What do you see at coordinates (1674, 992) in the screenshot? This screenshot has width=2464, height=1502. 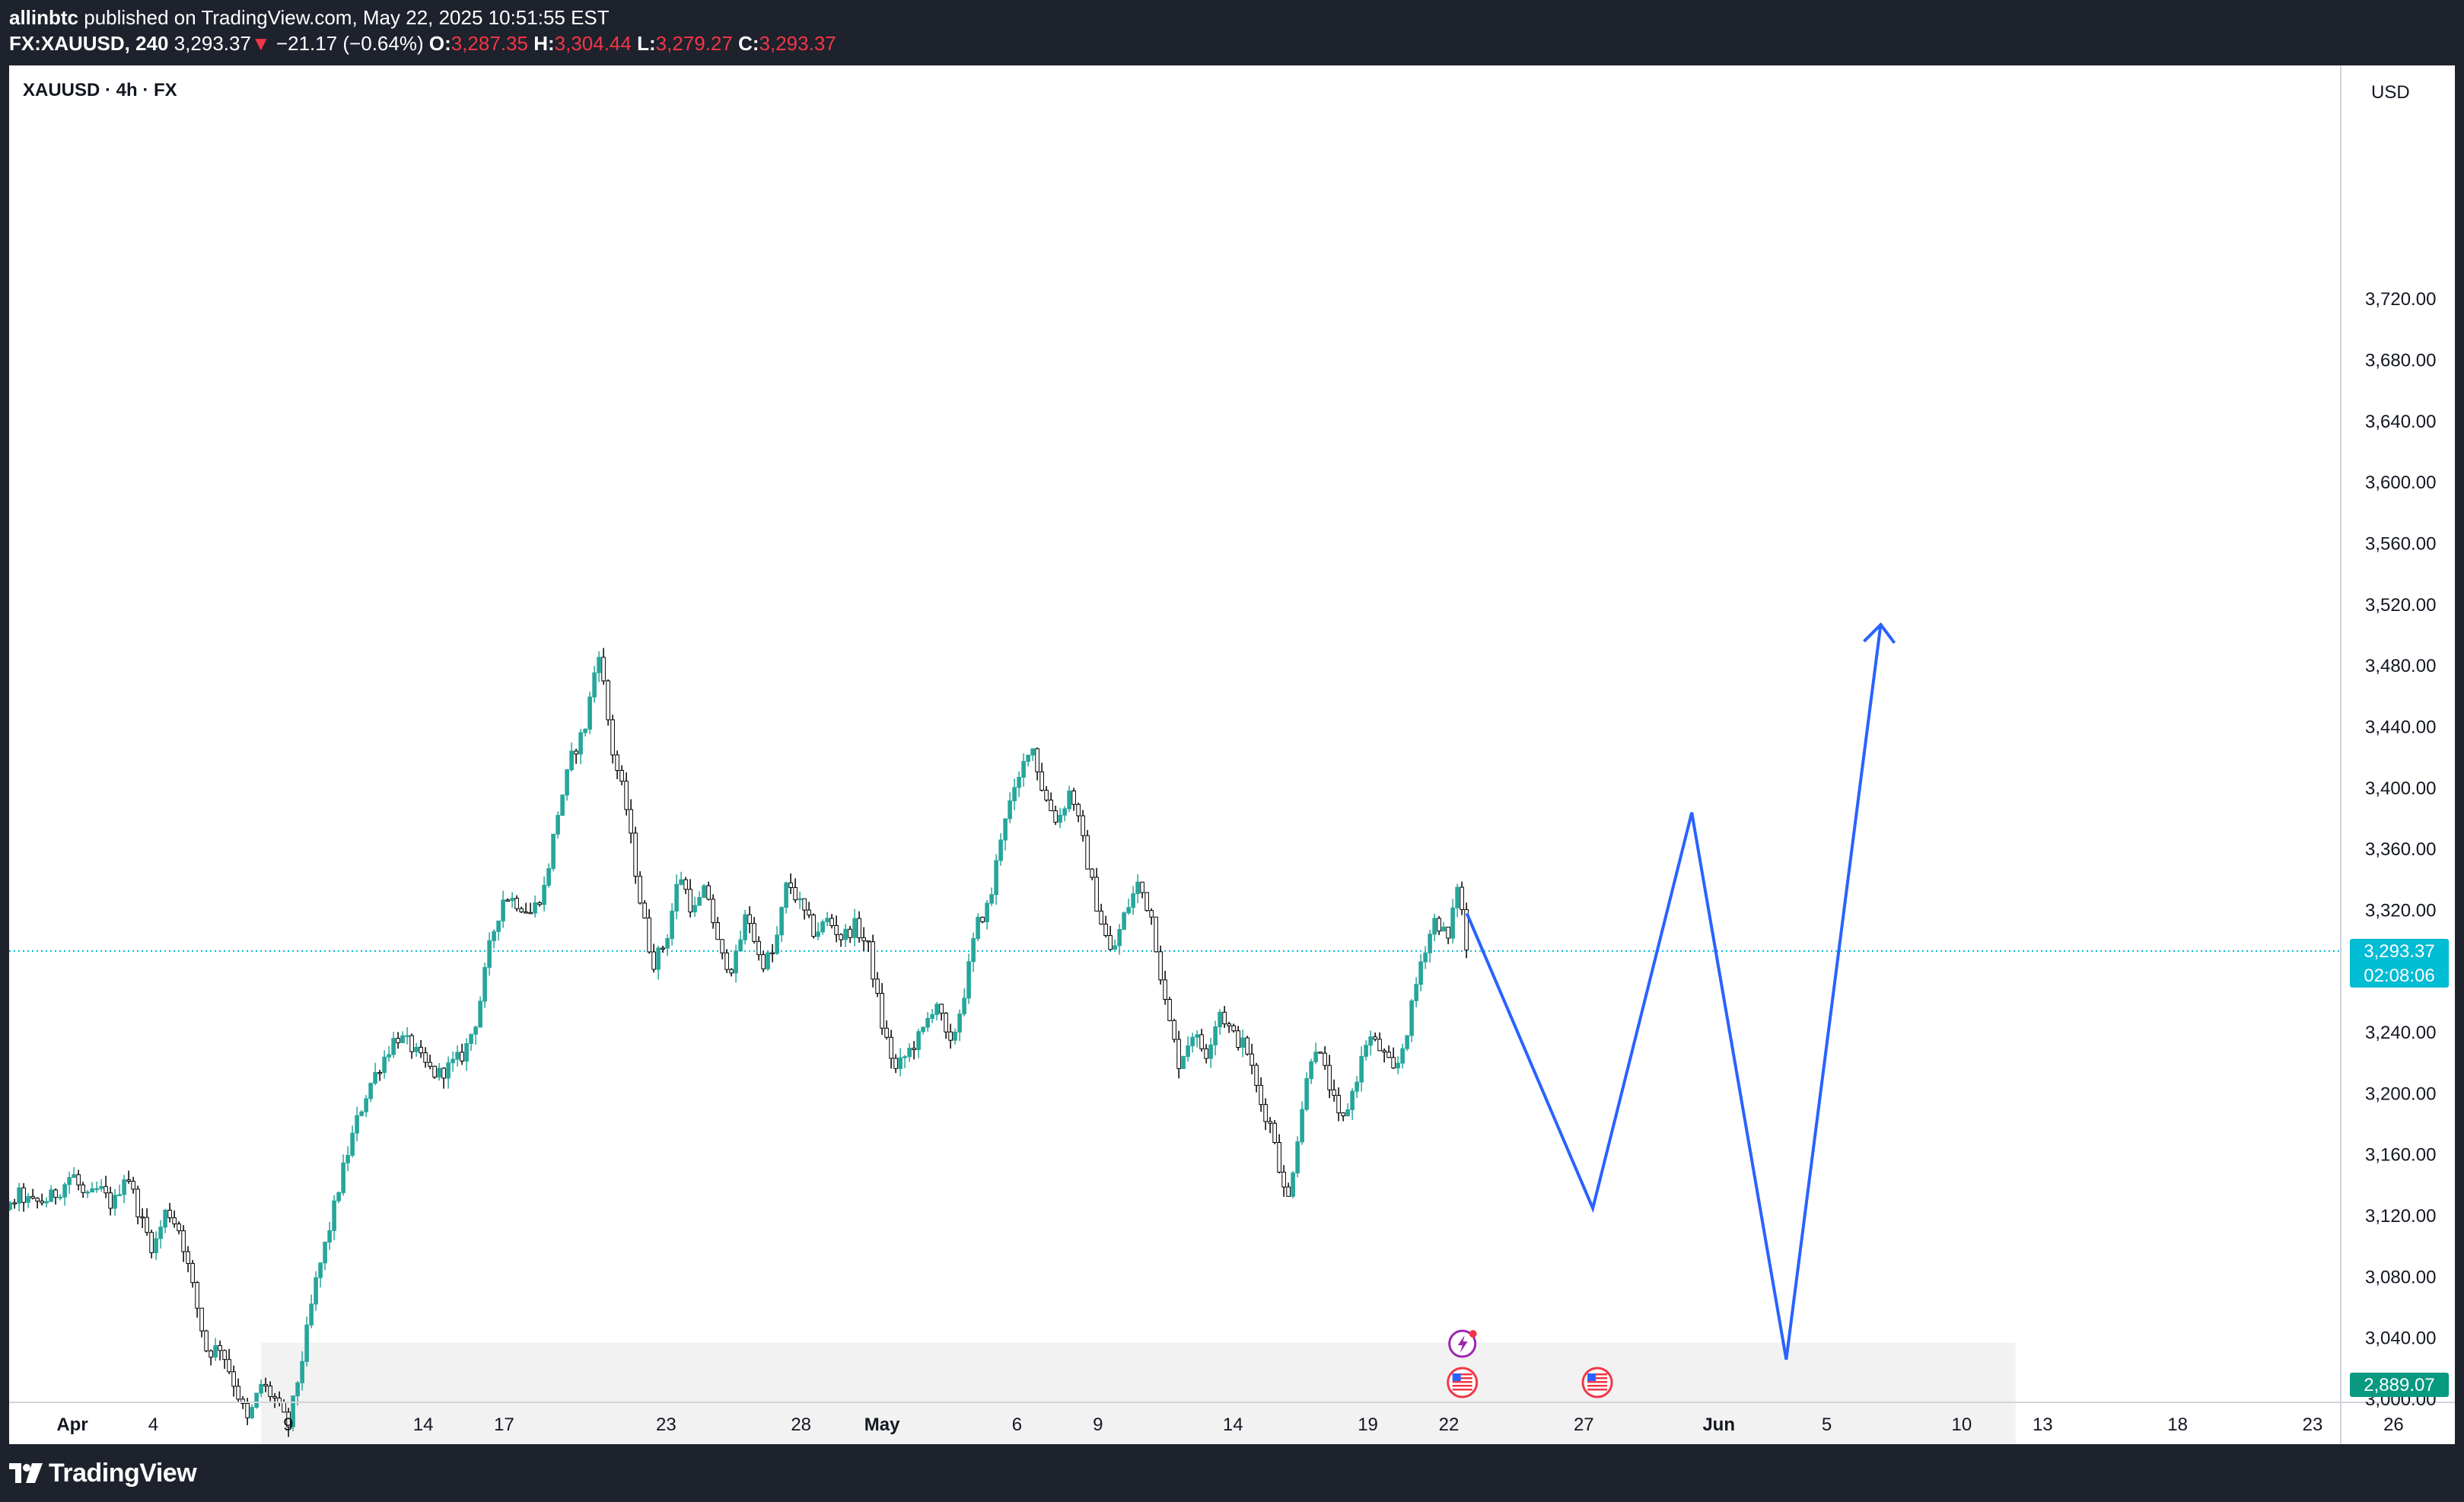 I see `projection-path` at bounding box center [1674, 992].